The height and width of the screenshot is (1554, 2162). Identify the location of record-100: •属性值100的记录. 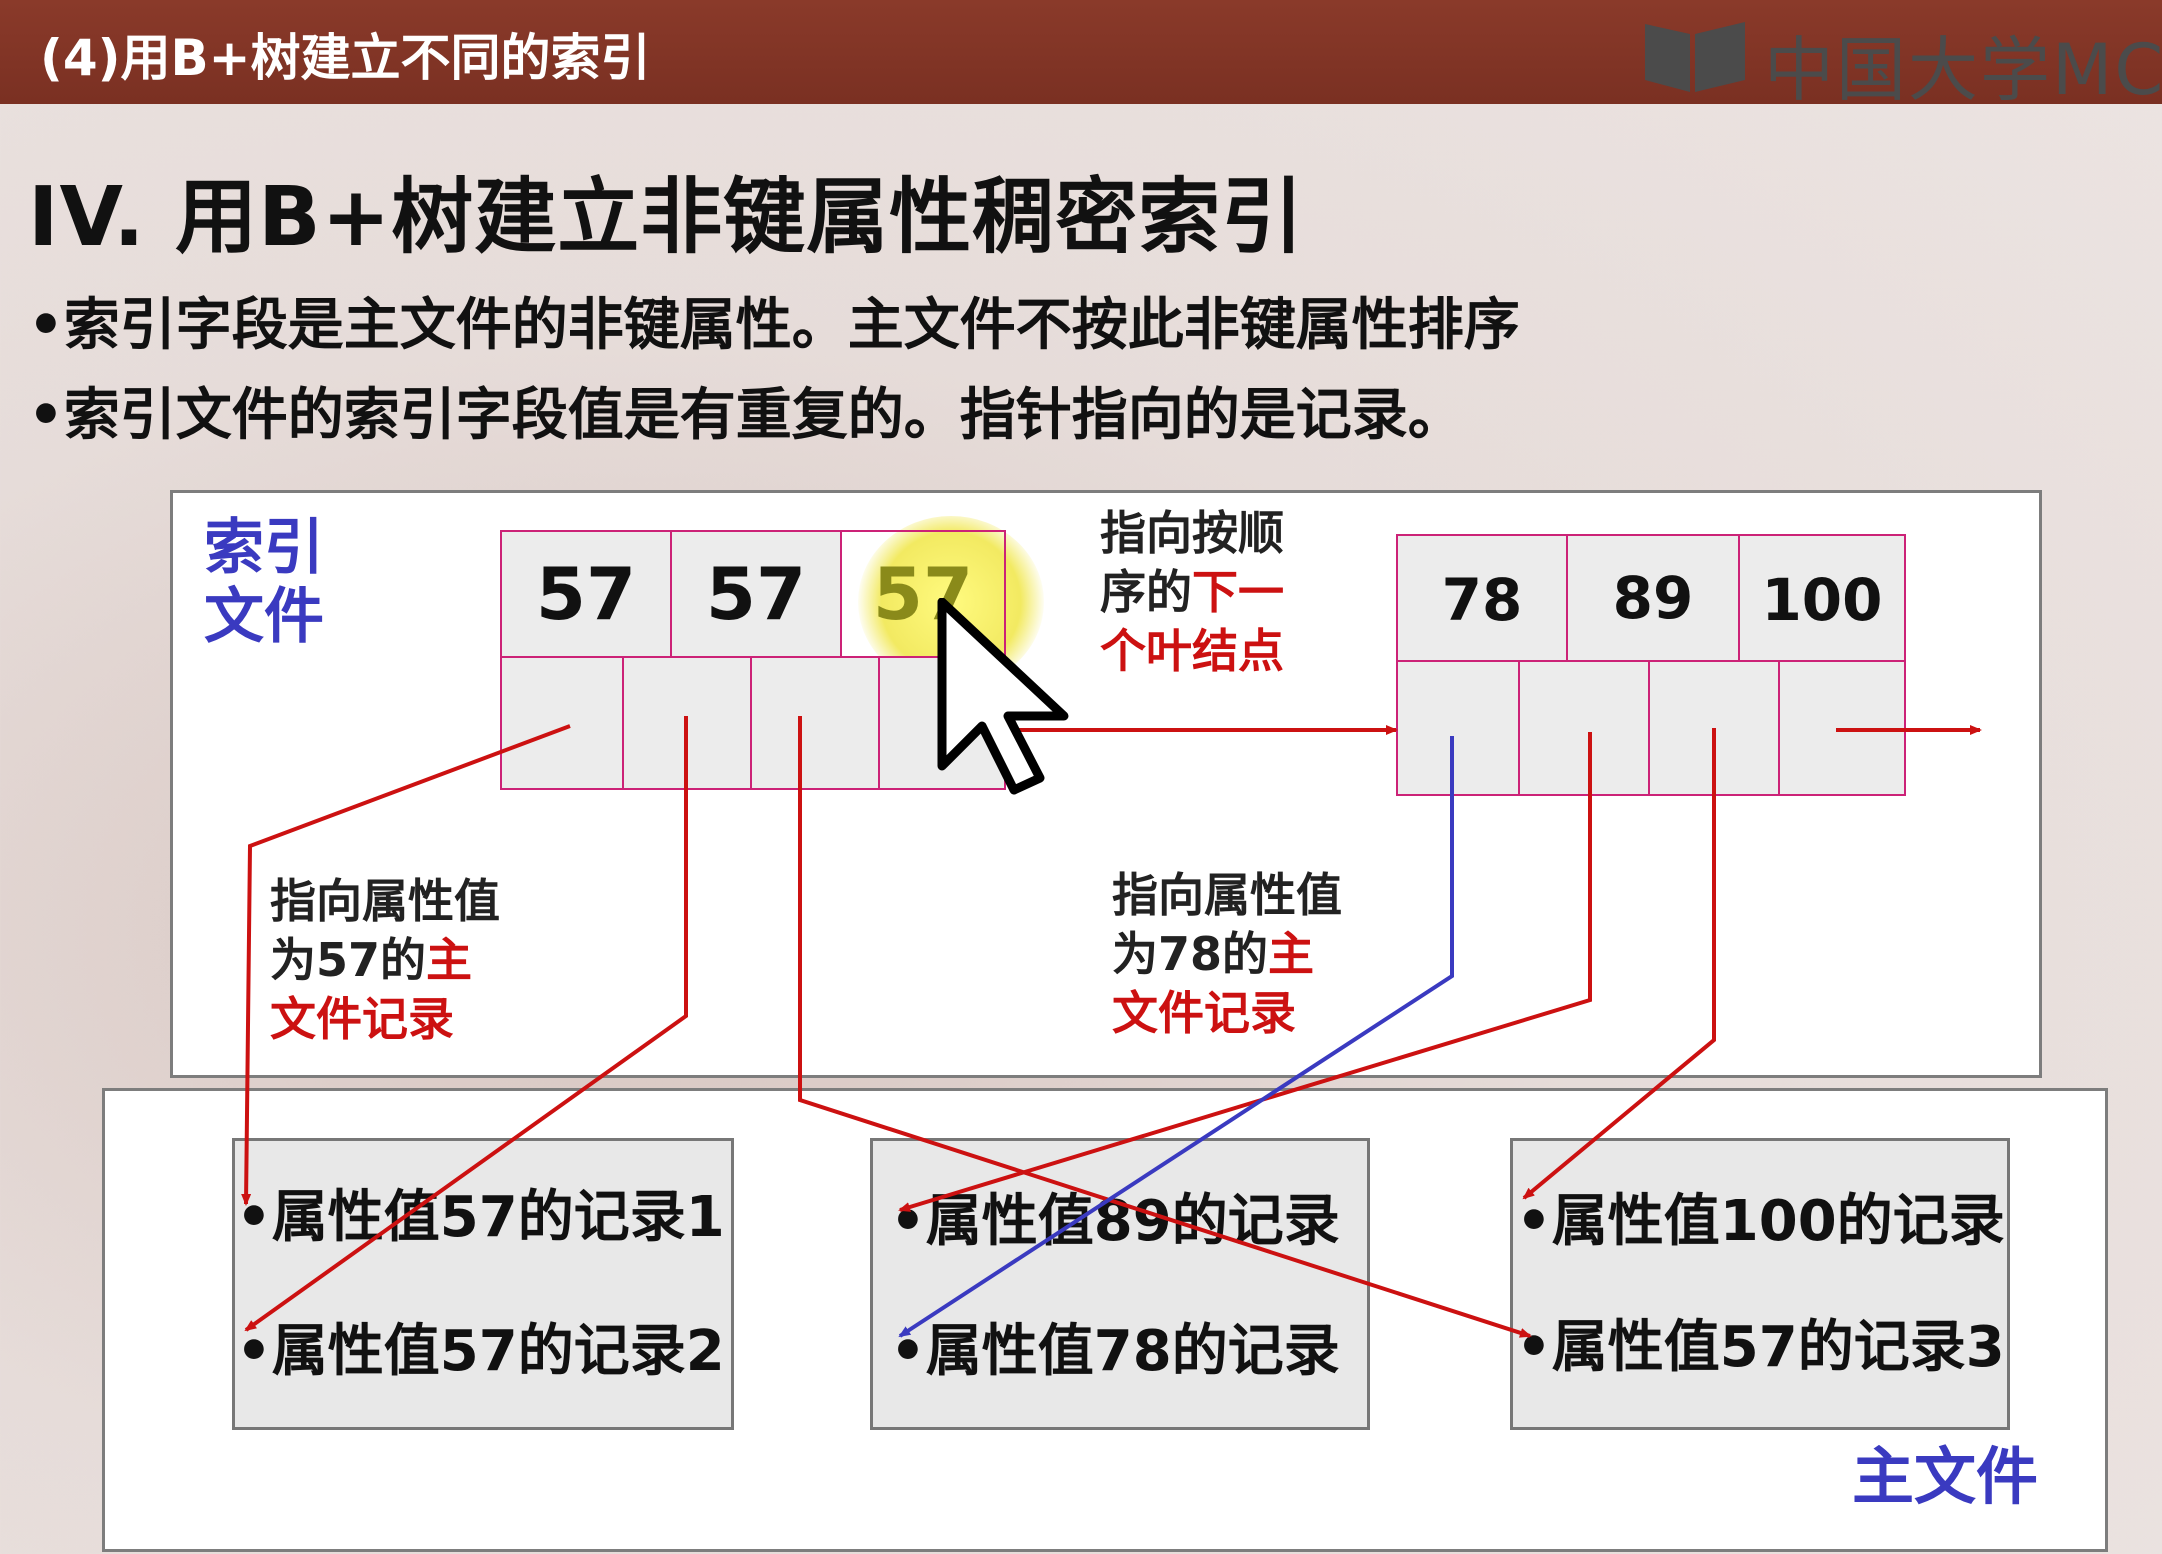
(1760, 1221).